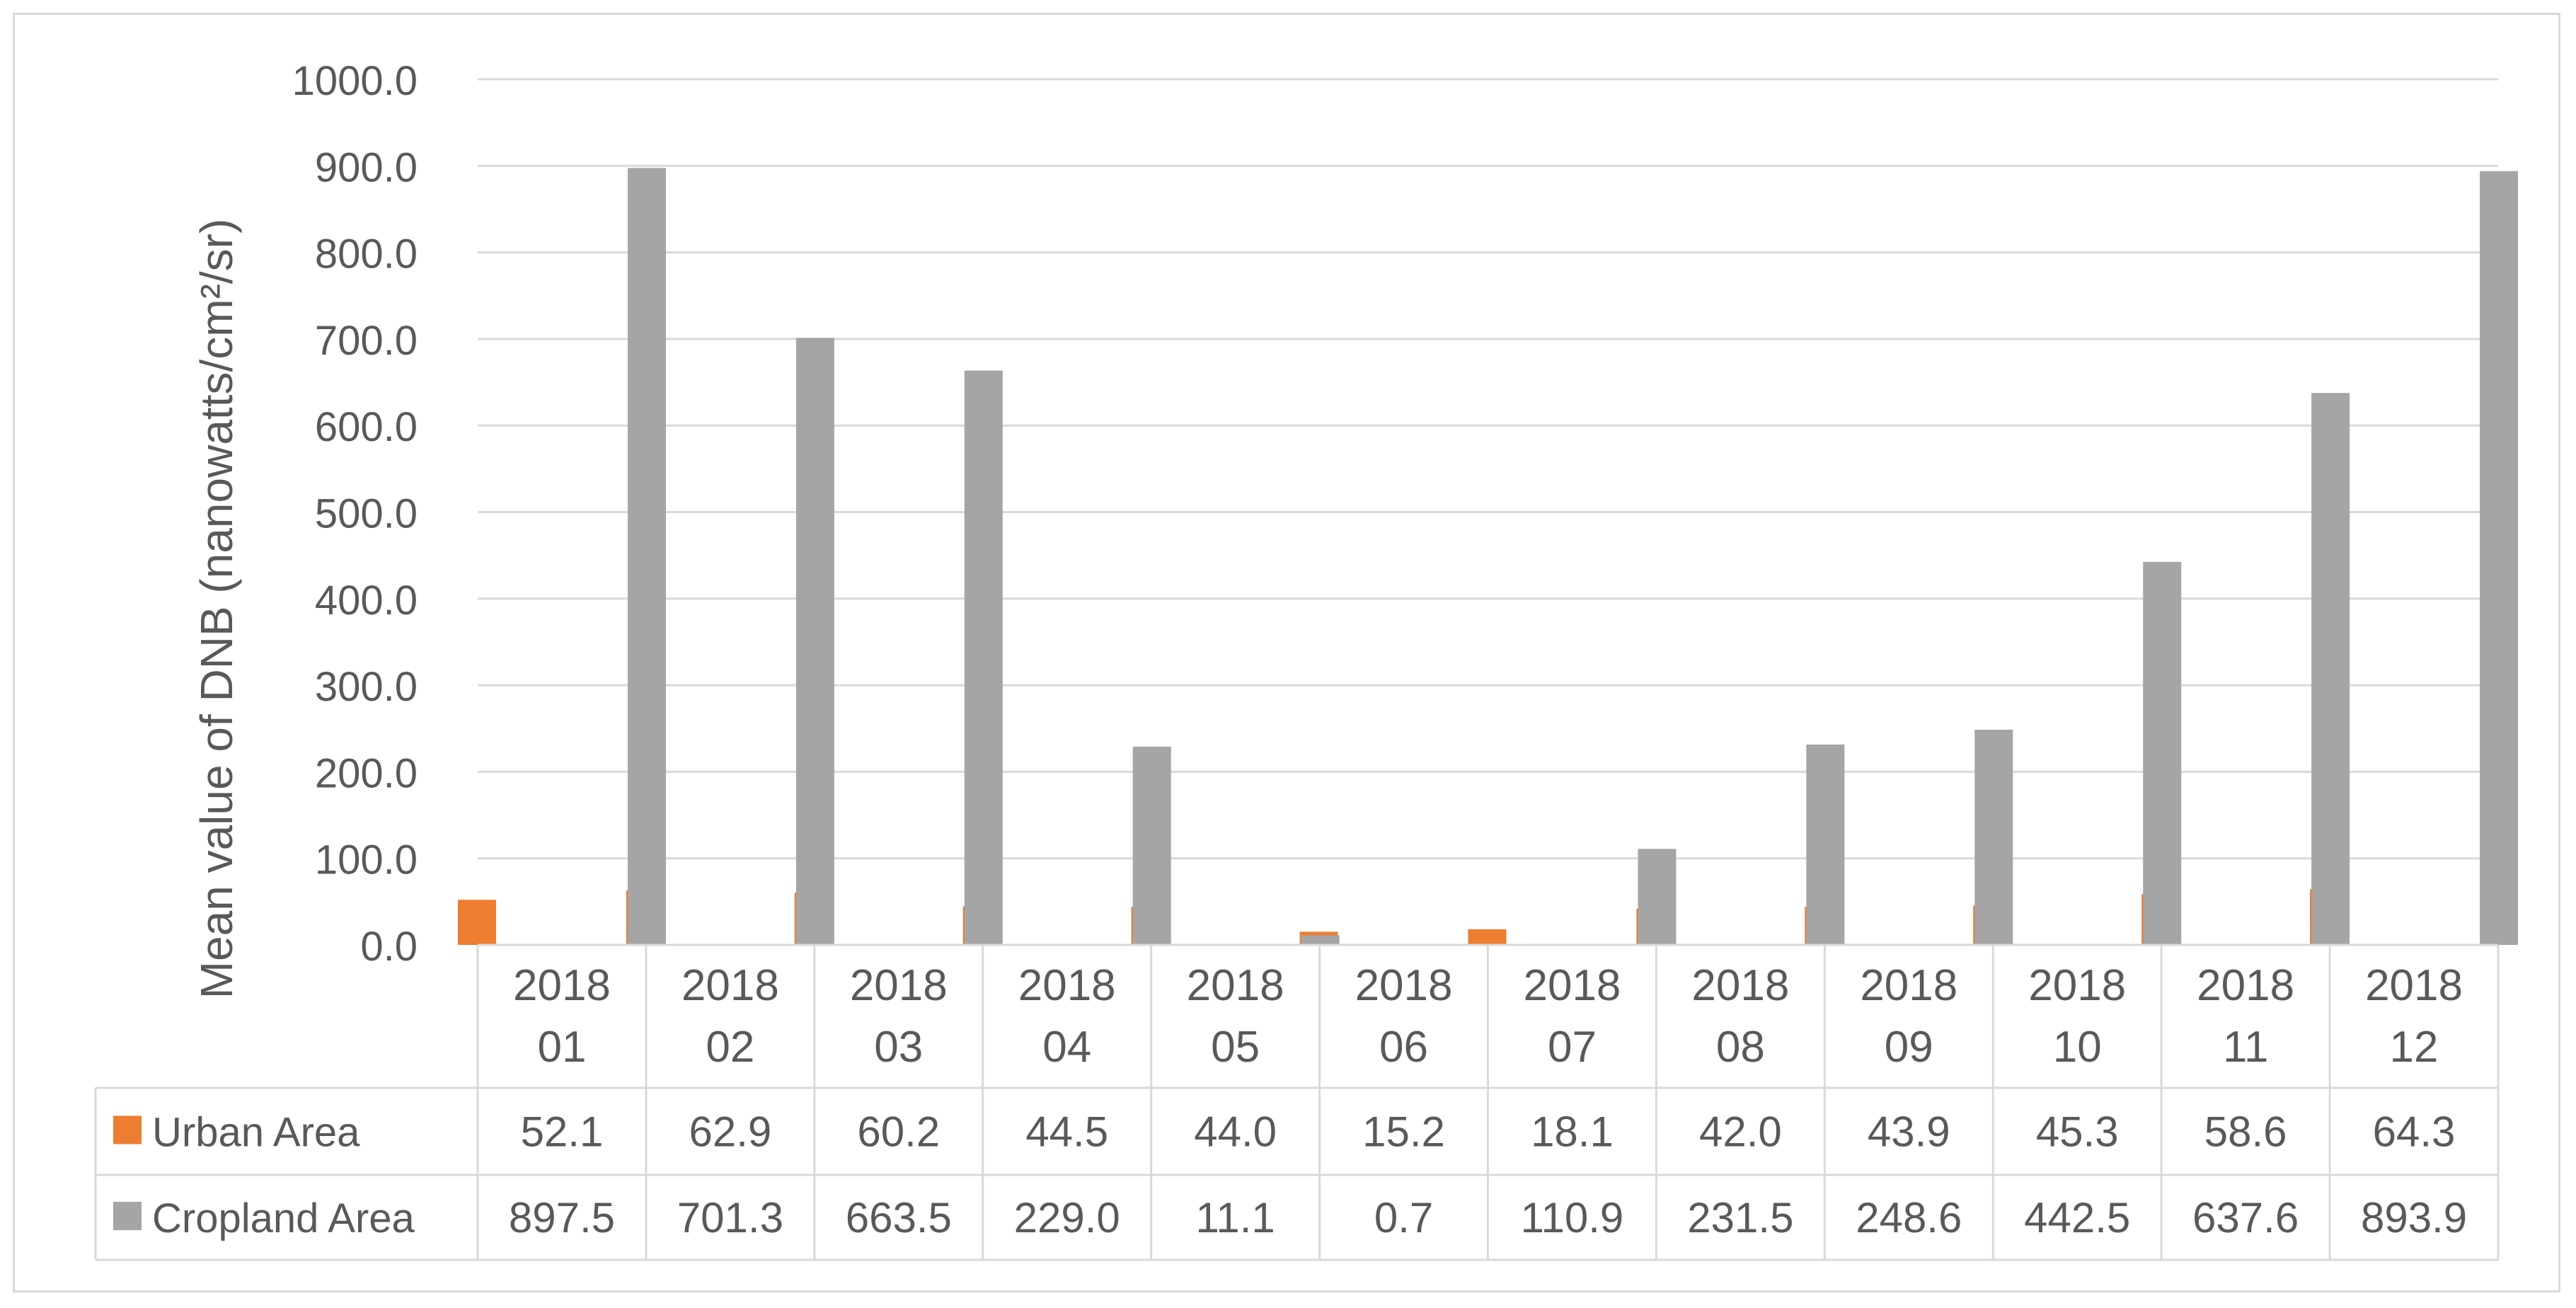 This screenshot has width=2576, height=1308. Describe the element at coordinates (1067, 1217) in the screenshot. I see `data-label: 229.0` at that location.